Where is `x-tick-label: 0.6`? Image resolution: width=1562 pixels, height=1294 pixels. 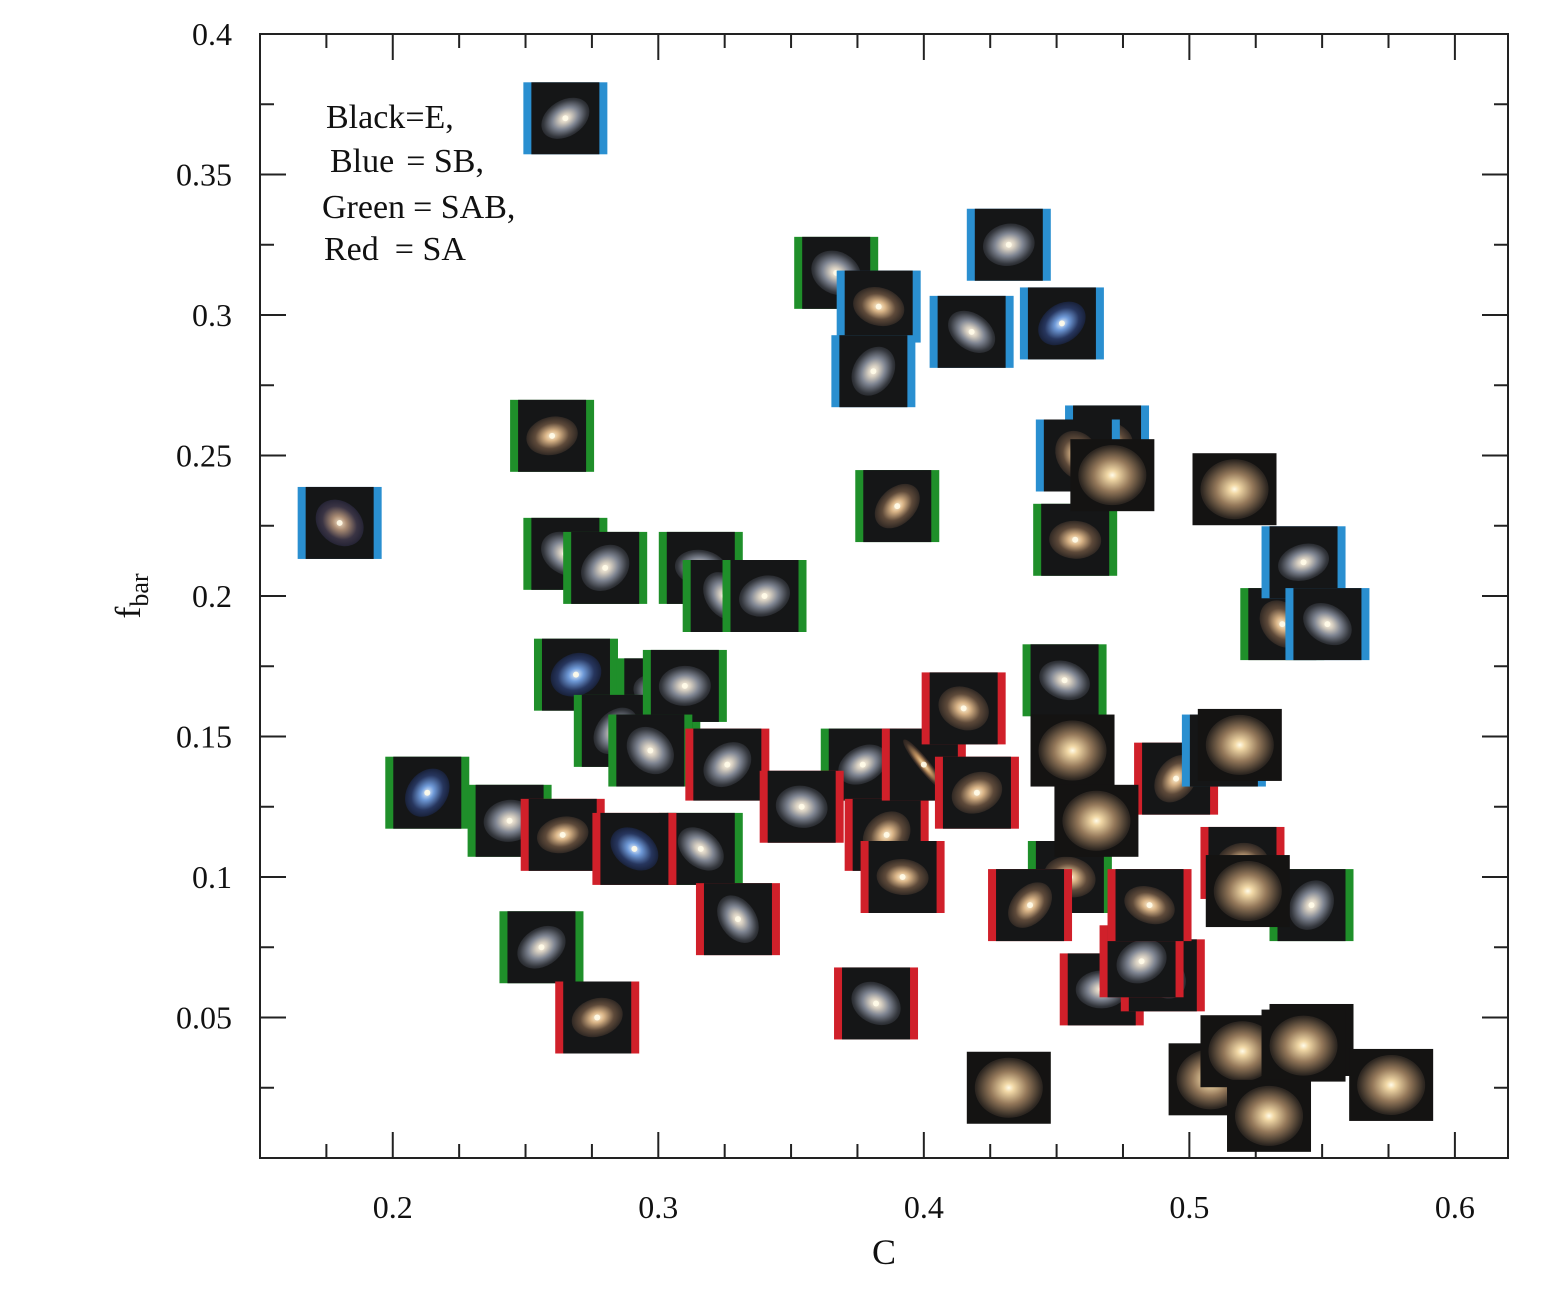 x-tick-label: 0.6 is located at coordinates (1455, 1207).